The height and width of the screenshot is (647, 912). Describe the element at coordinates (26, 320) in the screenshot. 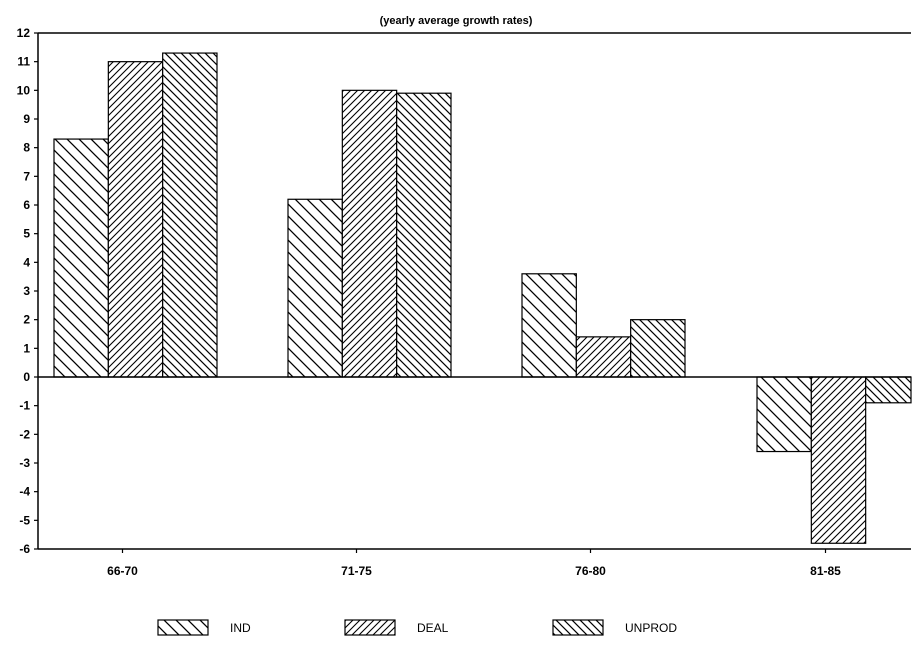

I see `y-tick-label: 2` at that location.